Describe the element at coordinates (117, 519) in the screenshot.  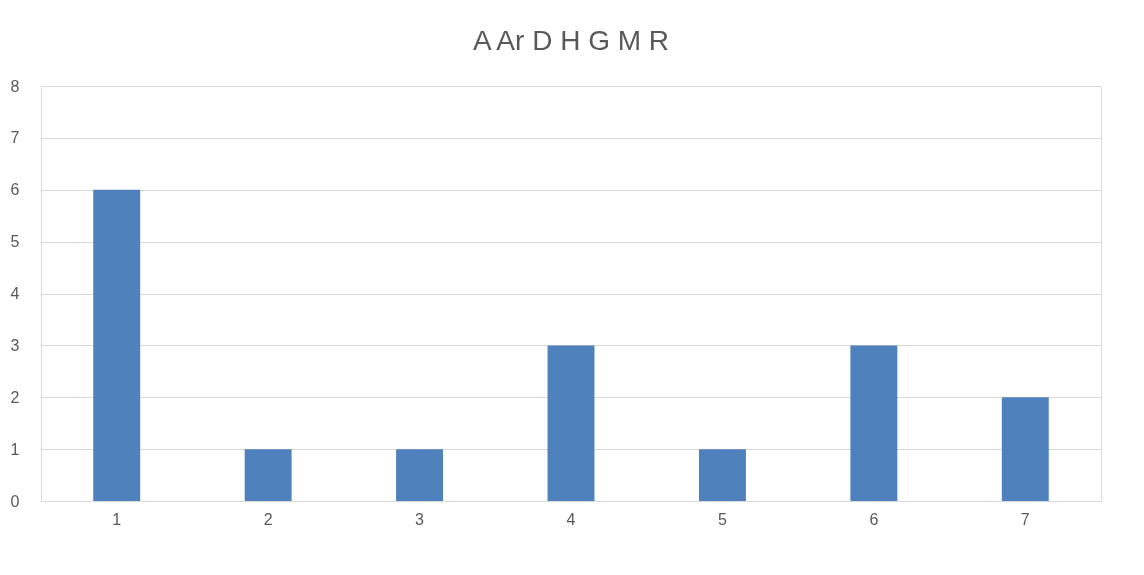
I see `x-tick-label: 1` at that location.